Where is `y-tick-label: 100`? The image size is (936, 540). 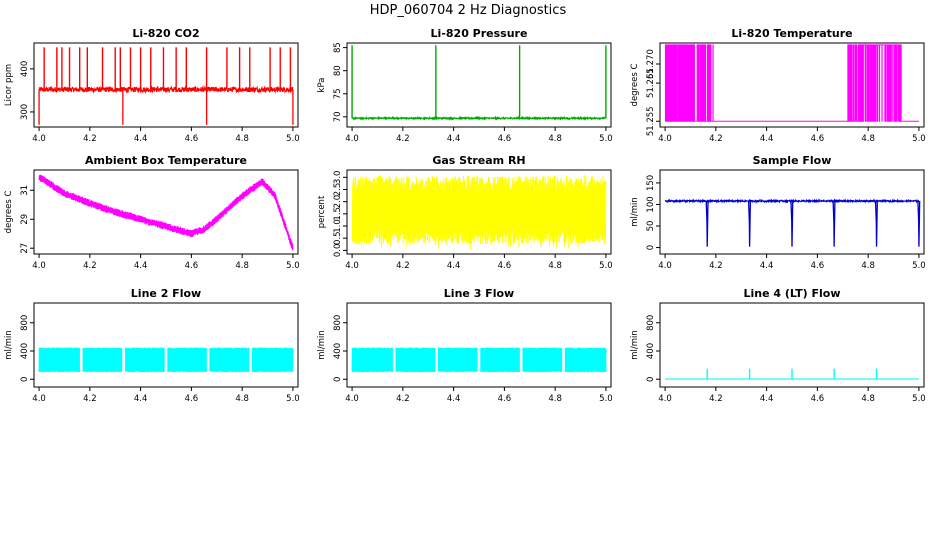 y-tick-label: 100 is located at coordinates (651, 204).